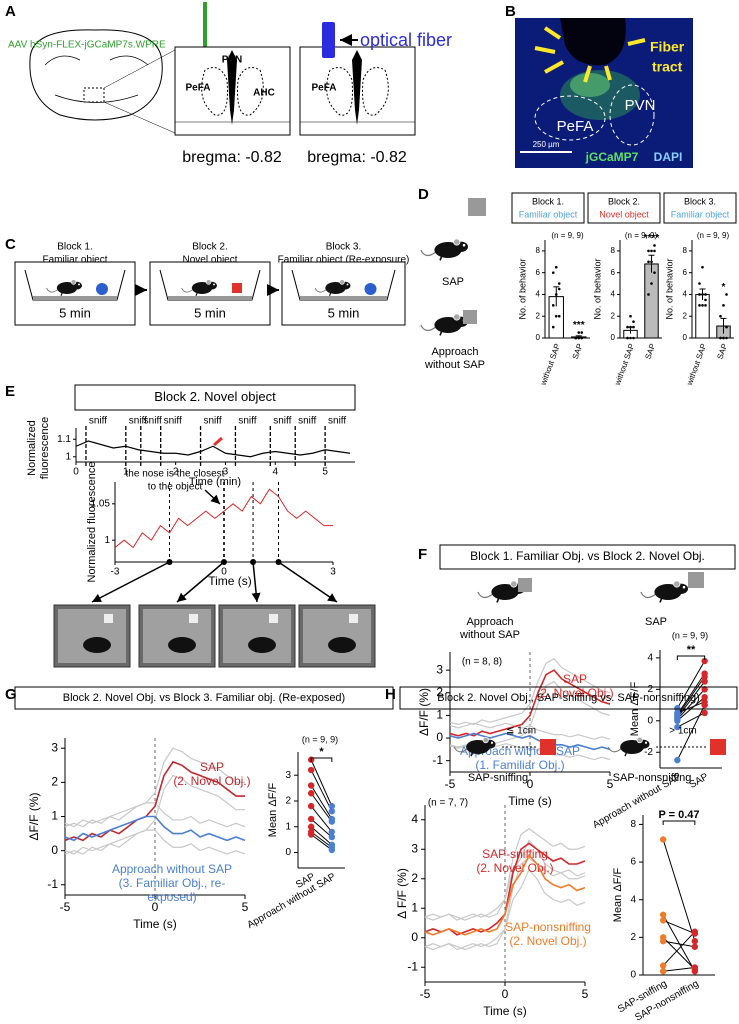 Image resolution: width=739 pixels, height=1024 pixels. What do you see at coordinates (700, 214) in the screenshot?
I see `label: Familiar object` at bounding box center [700, 214].